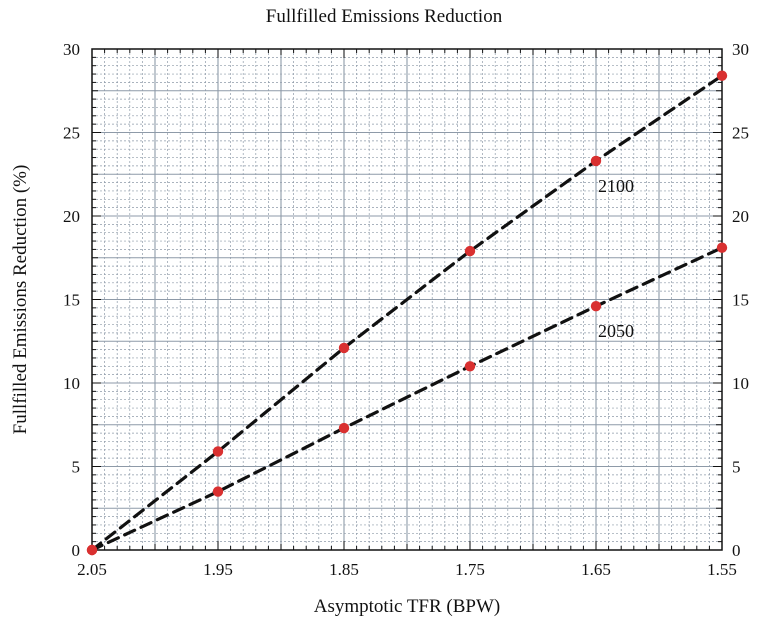  Describe the element at coordinates (616, 186) in the screenshot. I see `series-annotation: 2100` at that location.